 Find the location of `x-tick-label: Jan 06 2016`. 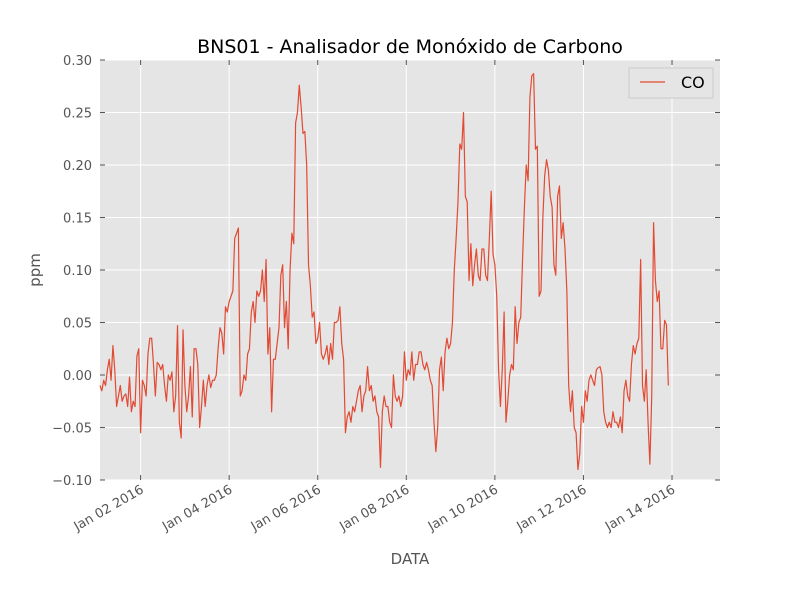

x-tick-label: Jan 06 2016 is located at coordinates (286, 508).